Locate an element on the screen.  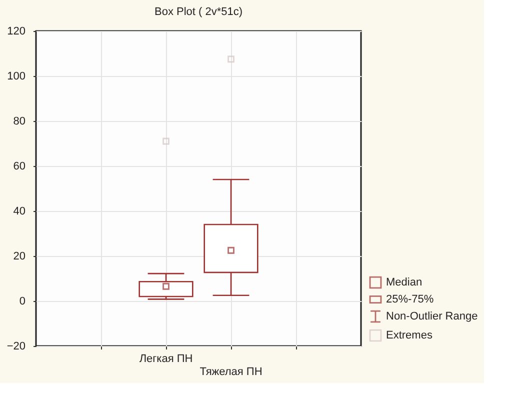
y-tick-label: 120 is located at coordinates (16, 32).